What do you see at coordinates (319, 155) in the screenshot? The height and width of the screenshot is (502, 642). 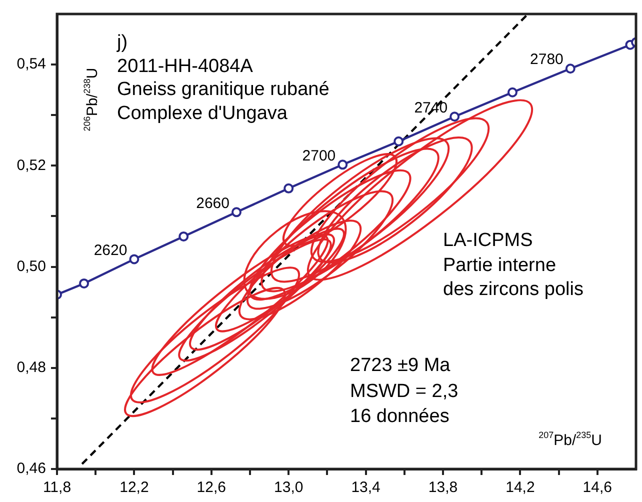 I see `annotation: 2700` at bounding box center [319, 155].